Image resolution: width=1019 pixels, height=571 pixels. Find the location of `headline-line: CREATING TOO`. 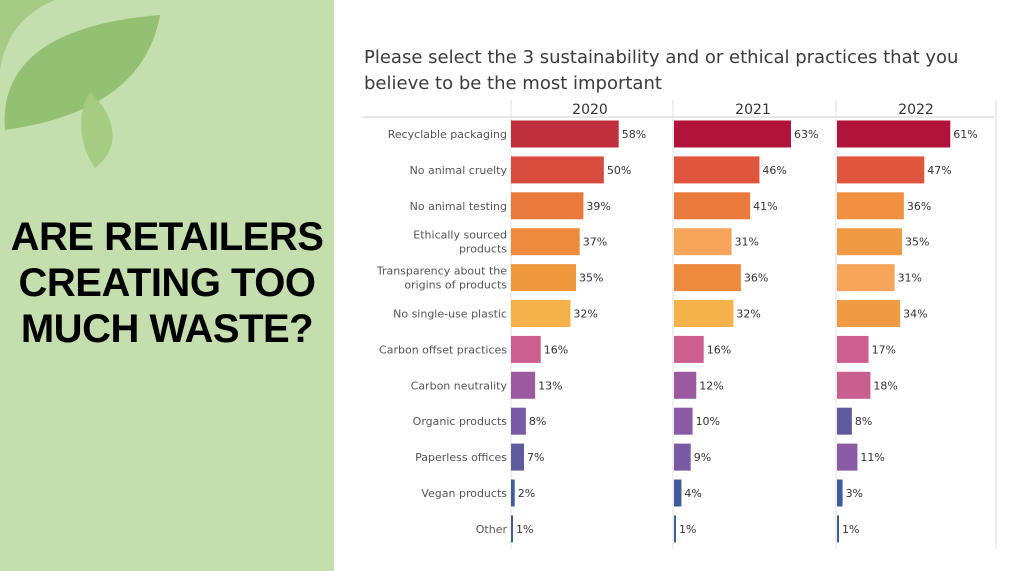

headline-line: CREATING TOO is located at coordinates (167, 283).